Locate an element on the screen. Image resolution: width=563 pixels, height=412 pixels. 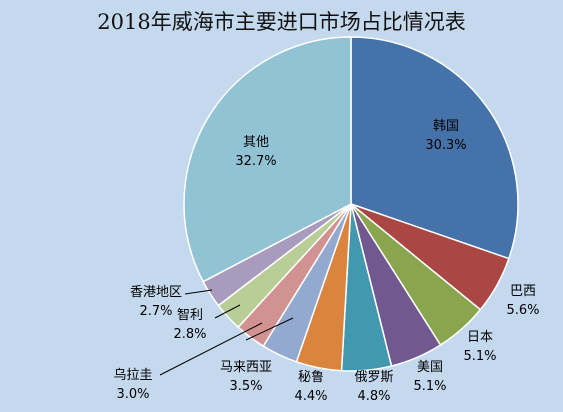
slice-name-label-10: 其他 is located at coordinates (256, 142).